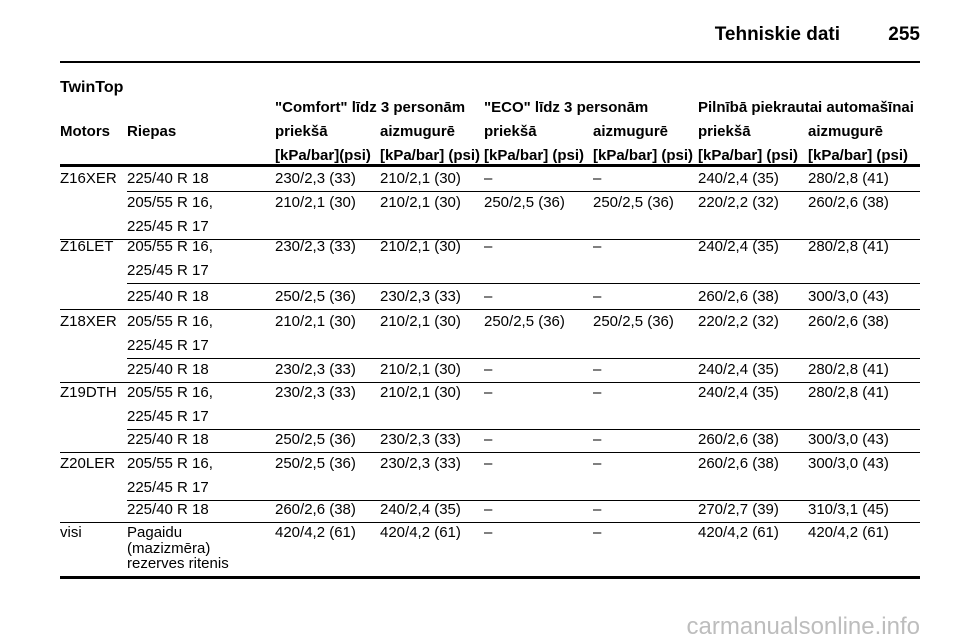 This screenshot has height=642, width=960. I want to click on engine: Z16LET, so click(87, 246).